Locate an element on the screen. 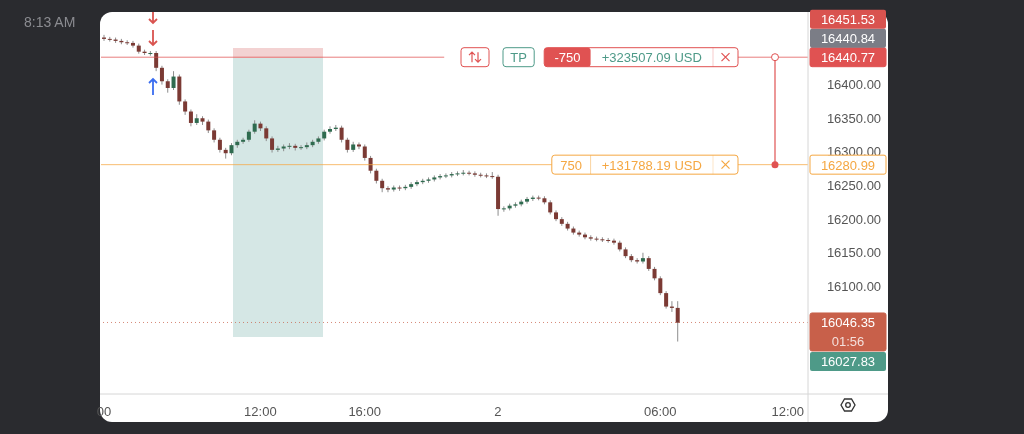  annotation: TP is located at coordinates (518, 58).